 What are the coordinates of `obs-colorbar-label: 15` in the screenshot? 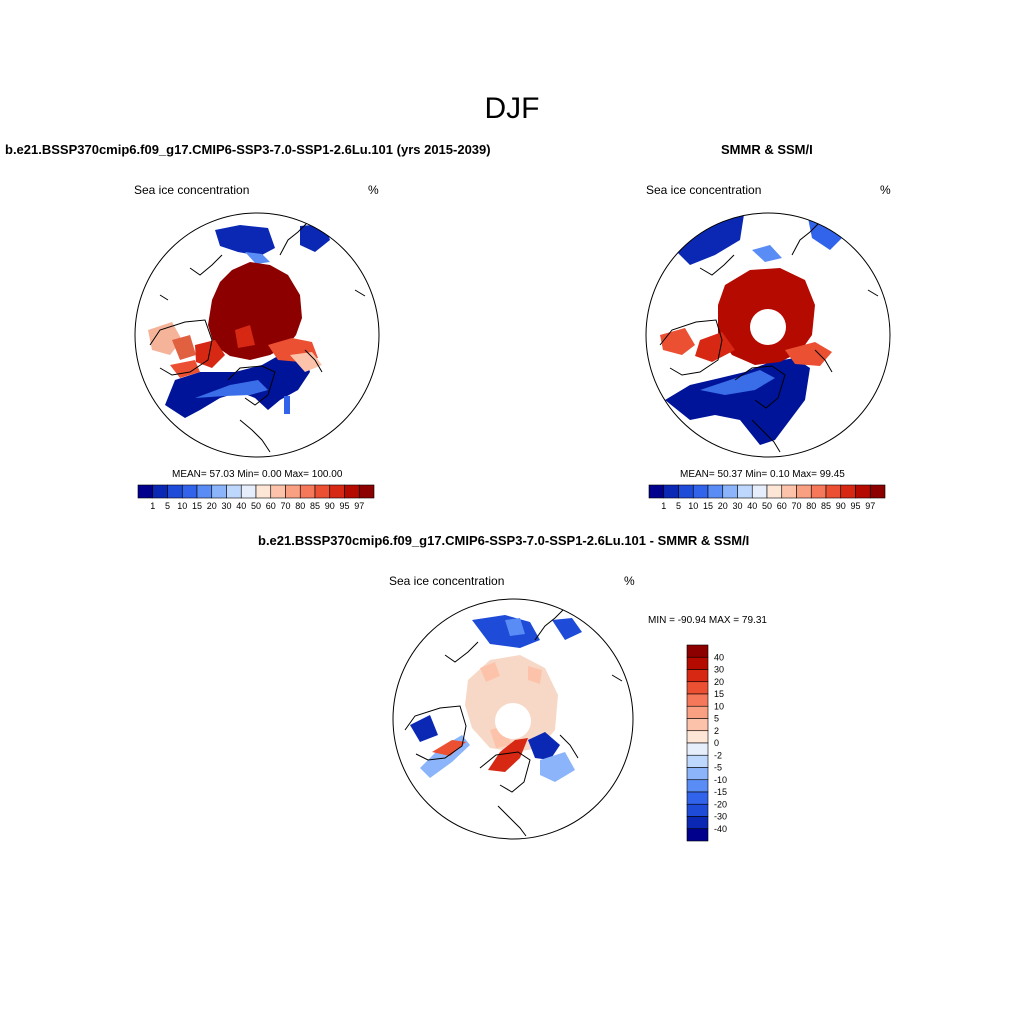 It's located at (708, 506).